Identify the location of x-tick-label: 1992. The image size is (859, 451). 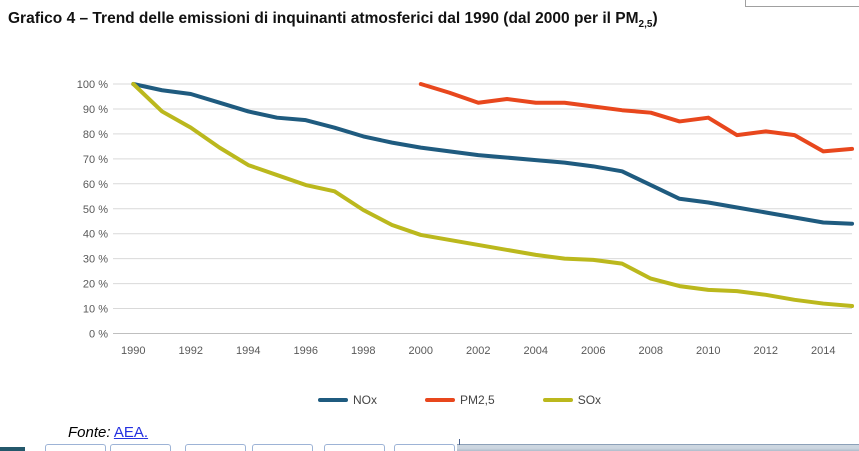
(191, 351).